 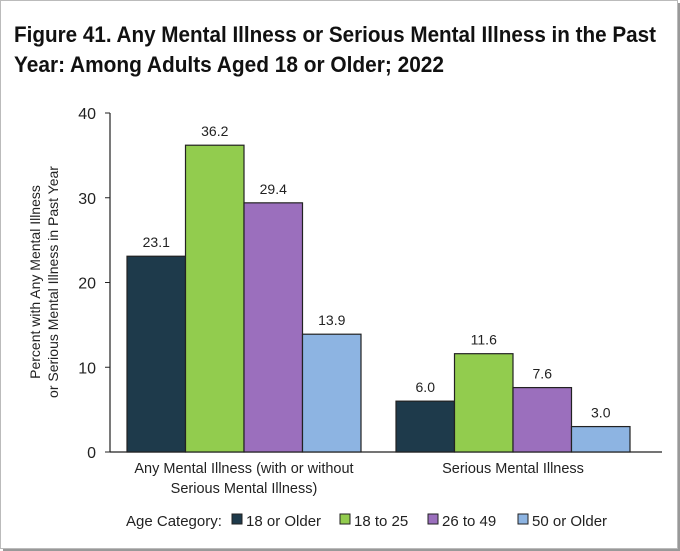 What do you see at coordinates (244, 489) in the screenshot?
I see `category-label: Serious Mental Illness)` at bounding box center [244, 489].